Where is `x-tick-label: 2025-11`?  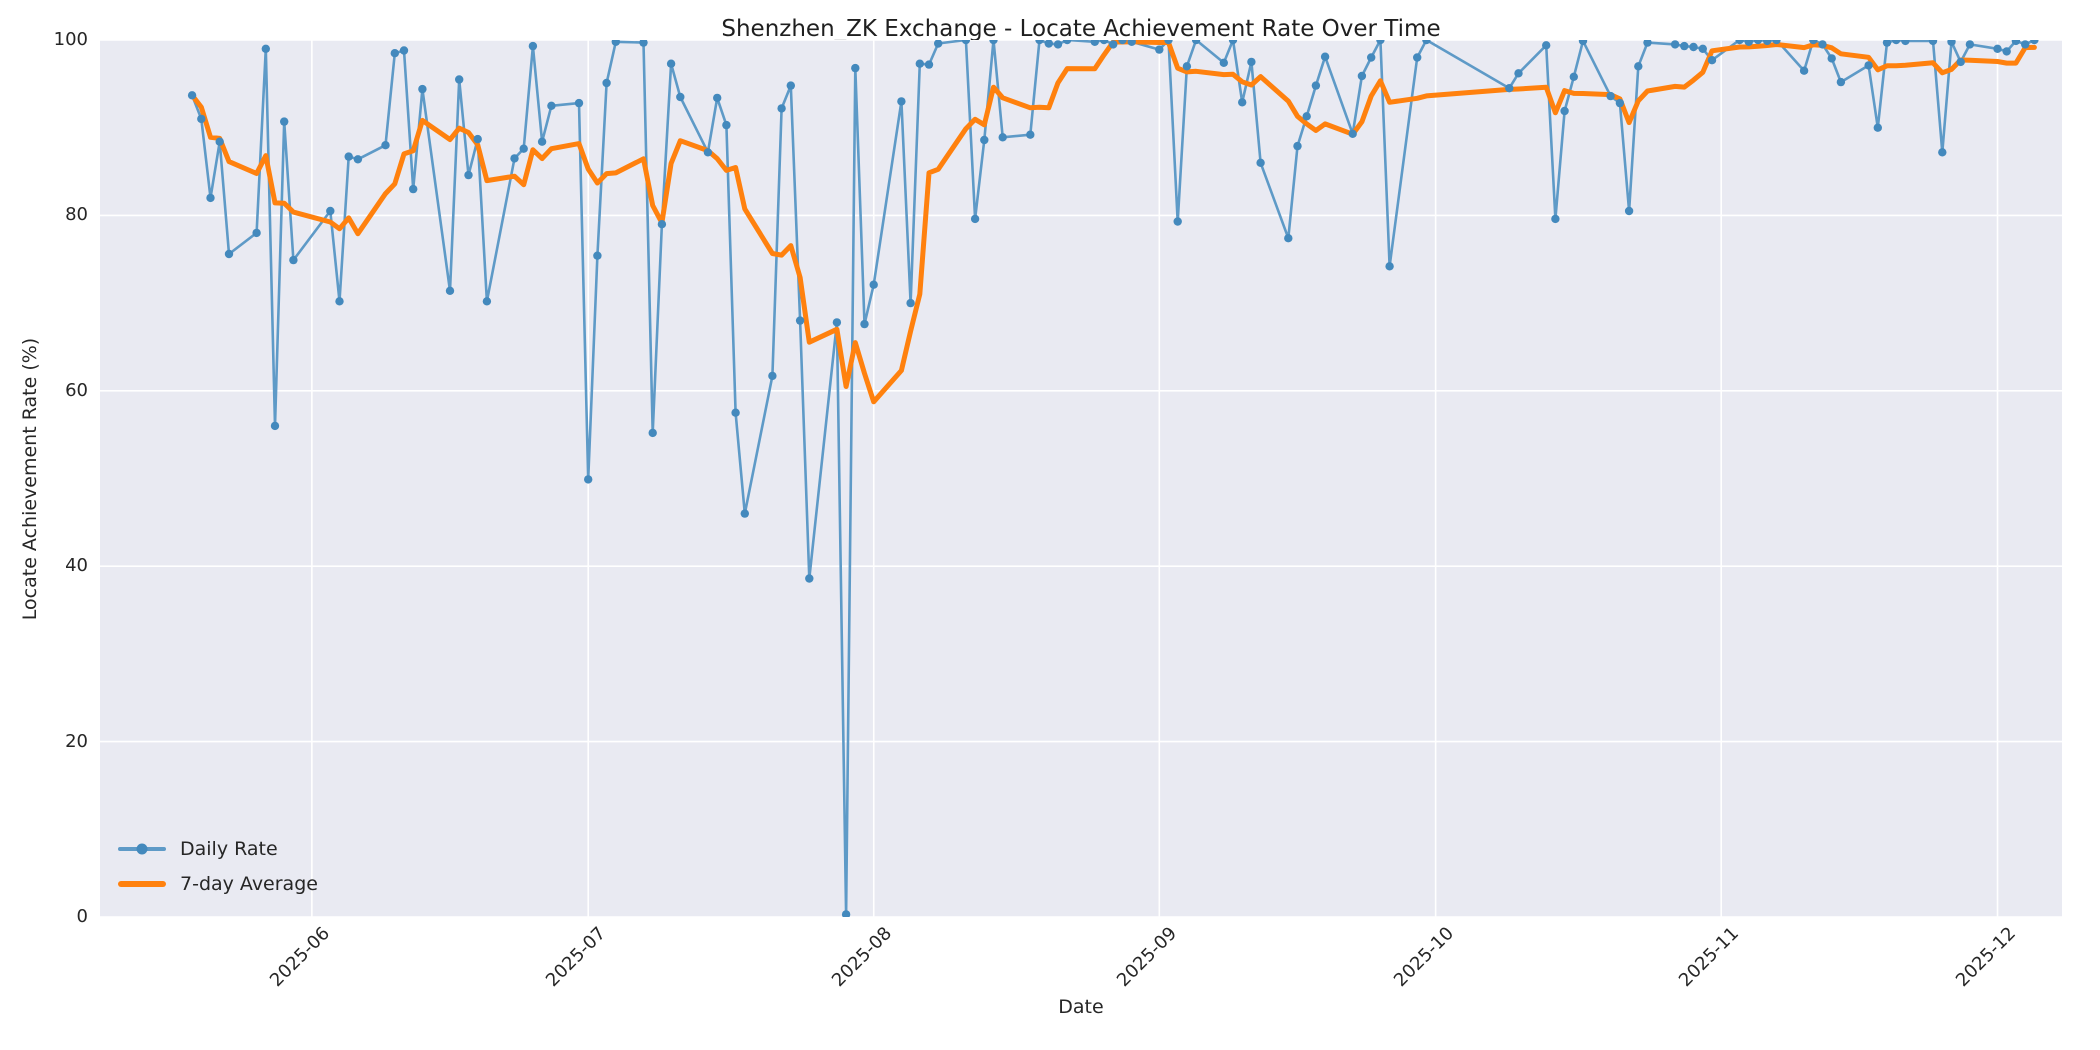 x-tick-label: 2025-11 is located at coordinates (1709, 957).